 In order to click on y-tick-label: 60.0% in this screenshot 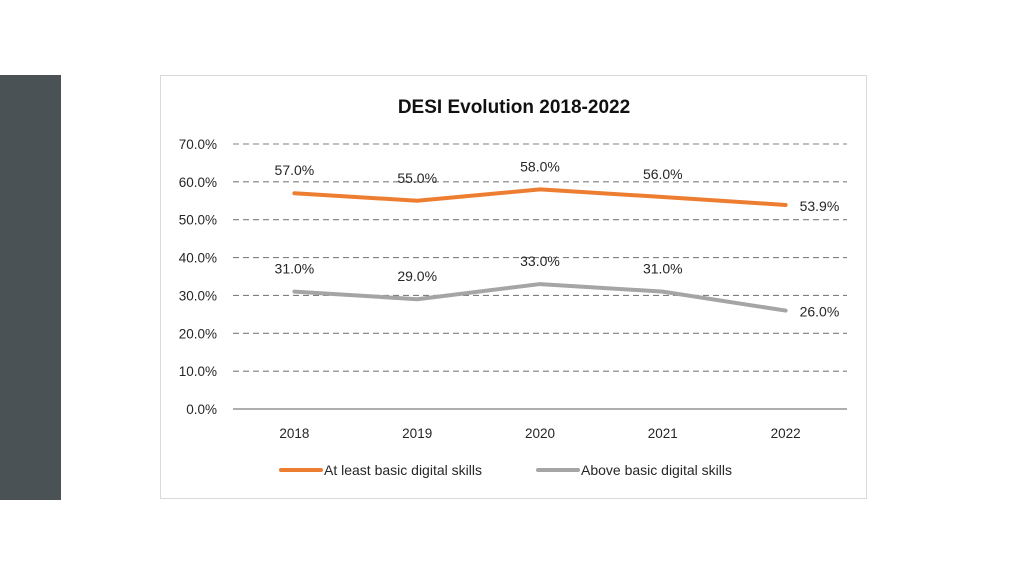, I will do `click(198, 182)`.